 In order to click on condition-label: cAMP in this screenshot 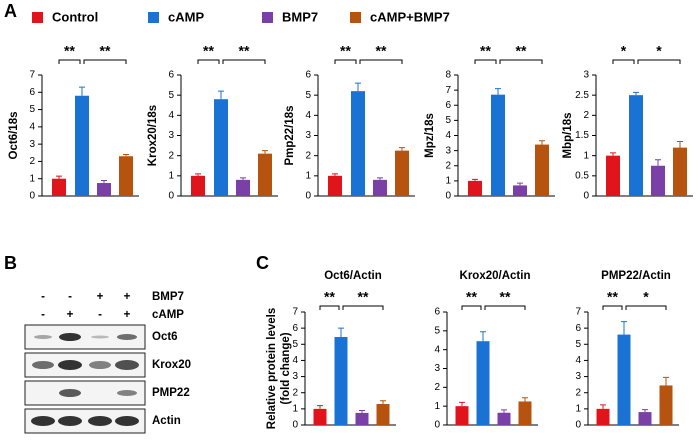, I will do `click(168, 315)`.